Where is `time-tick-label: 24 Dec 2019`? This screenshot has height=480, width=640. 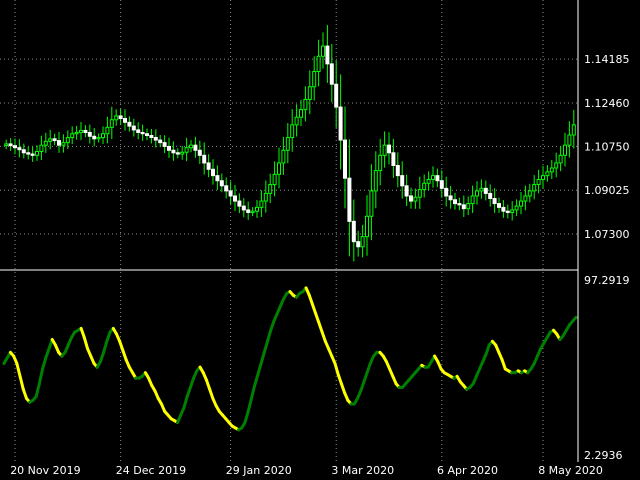
time-tick-label: 24 Dec 2019 is located at coordinates (151, 470).